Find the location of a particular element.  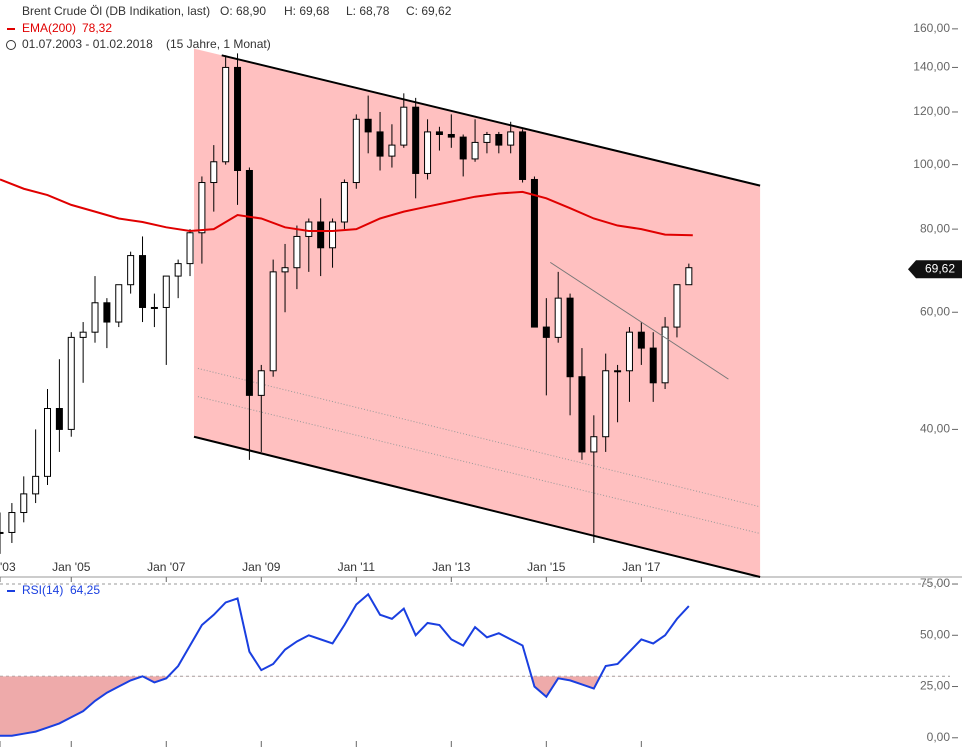

y-tick-label: 25,00 is located at coordinates (935, 686).